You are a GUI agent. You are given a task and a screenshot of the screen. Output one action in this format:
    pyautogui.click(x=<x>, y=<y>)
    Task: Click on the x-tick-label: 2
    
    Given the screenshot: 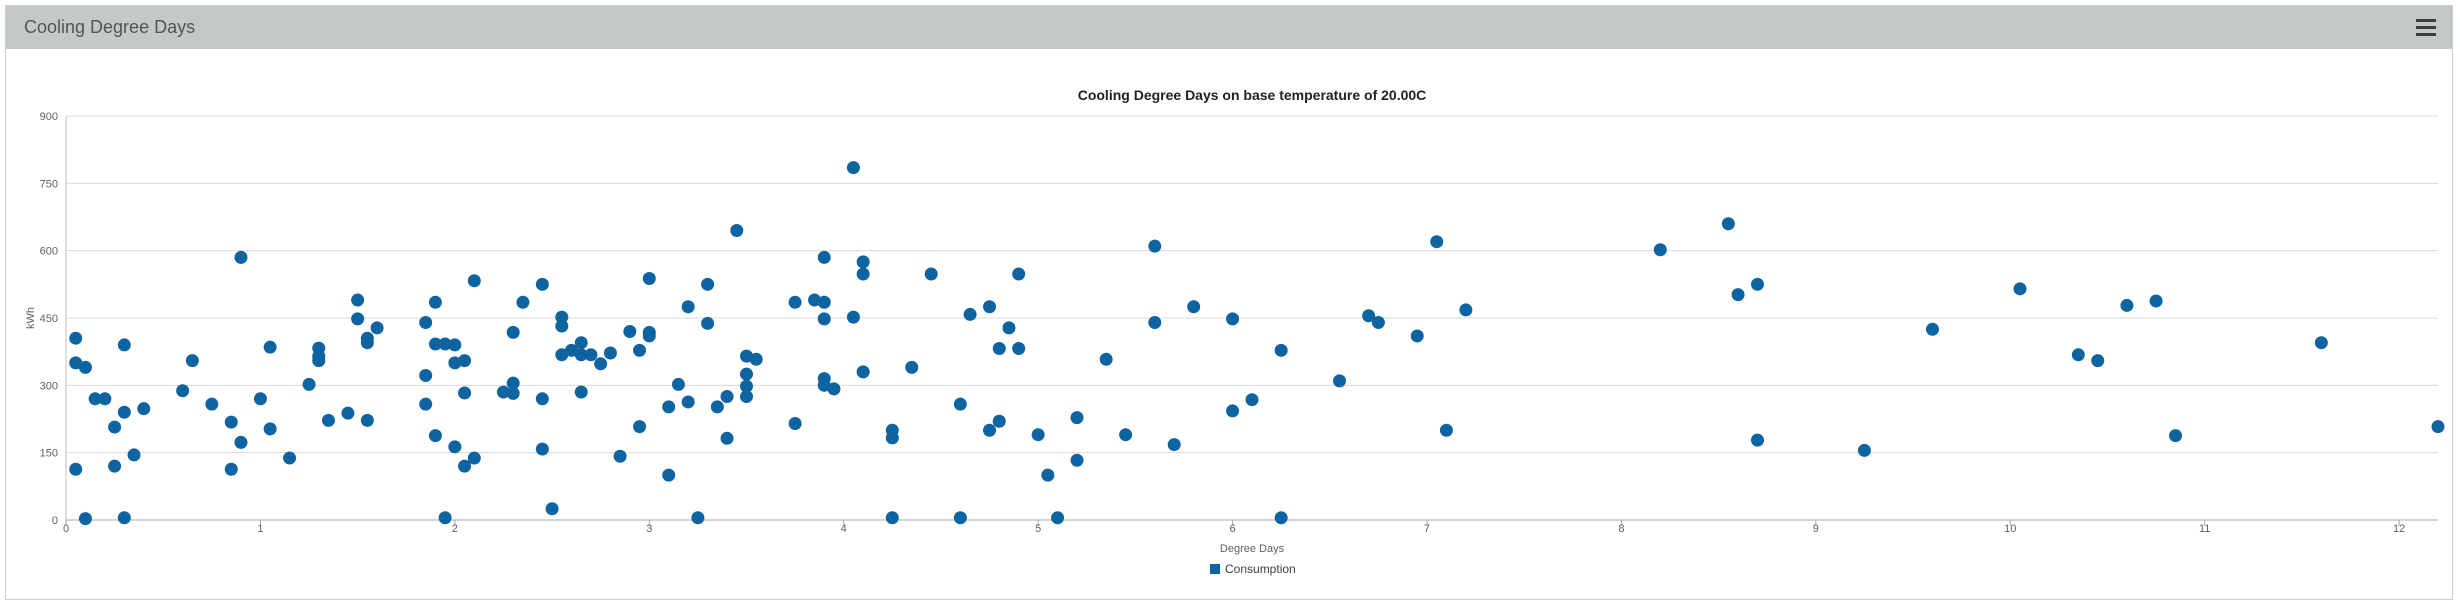 What is the action you would take?
    pyautogui.click(x=455, y=529)
    